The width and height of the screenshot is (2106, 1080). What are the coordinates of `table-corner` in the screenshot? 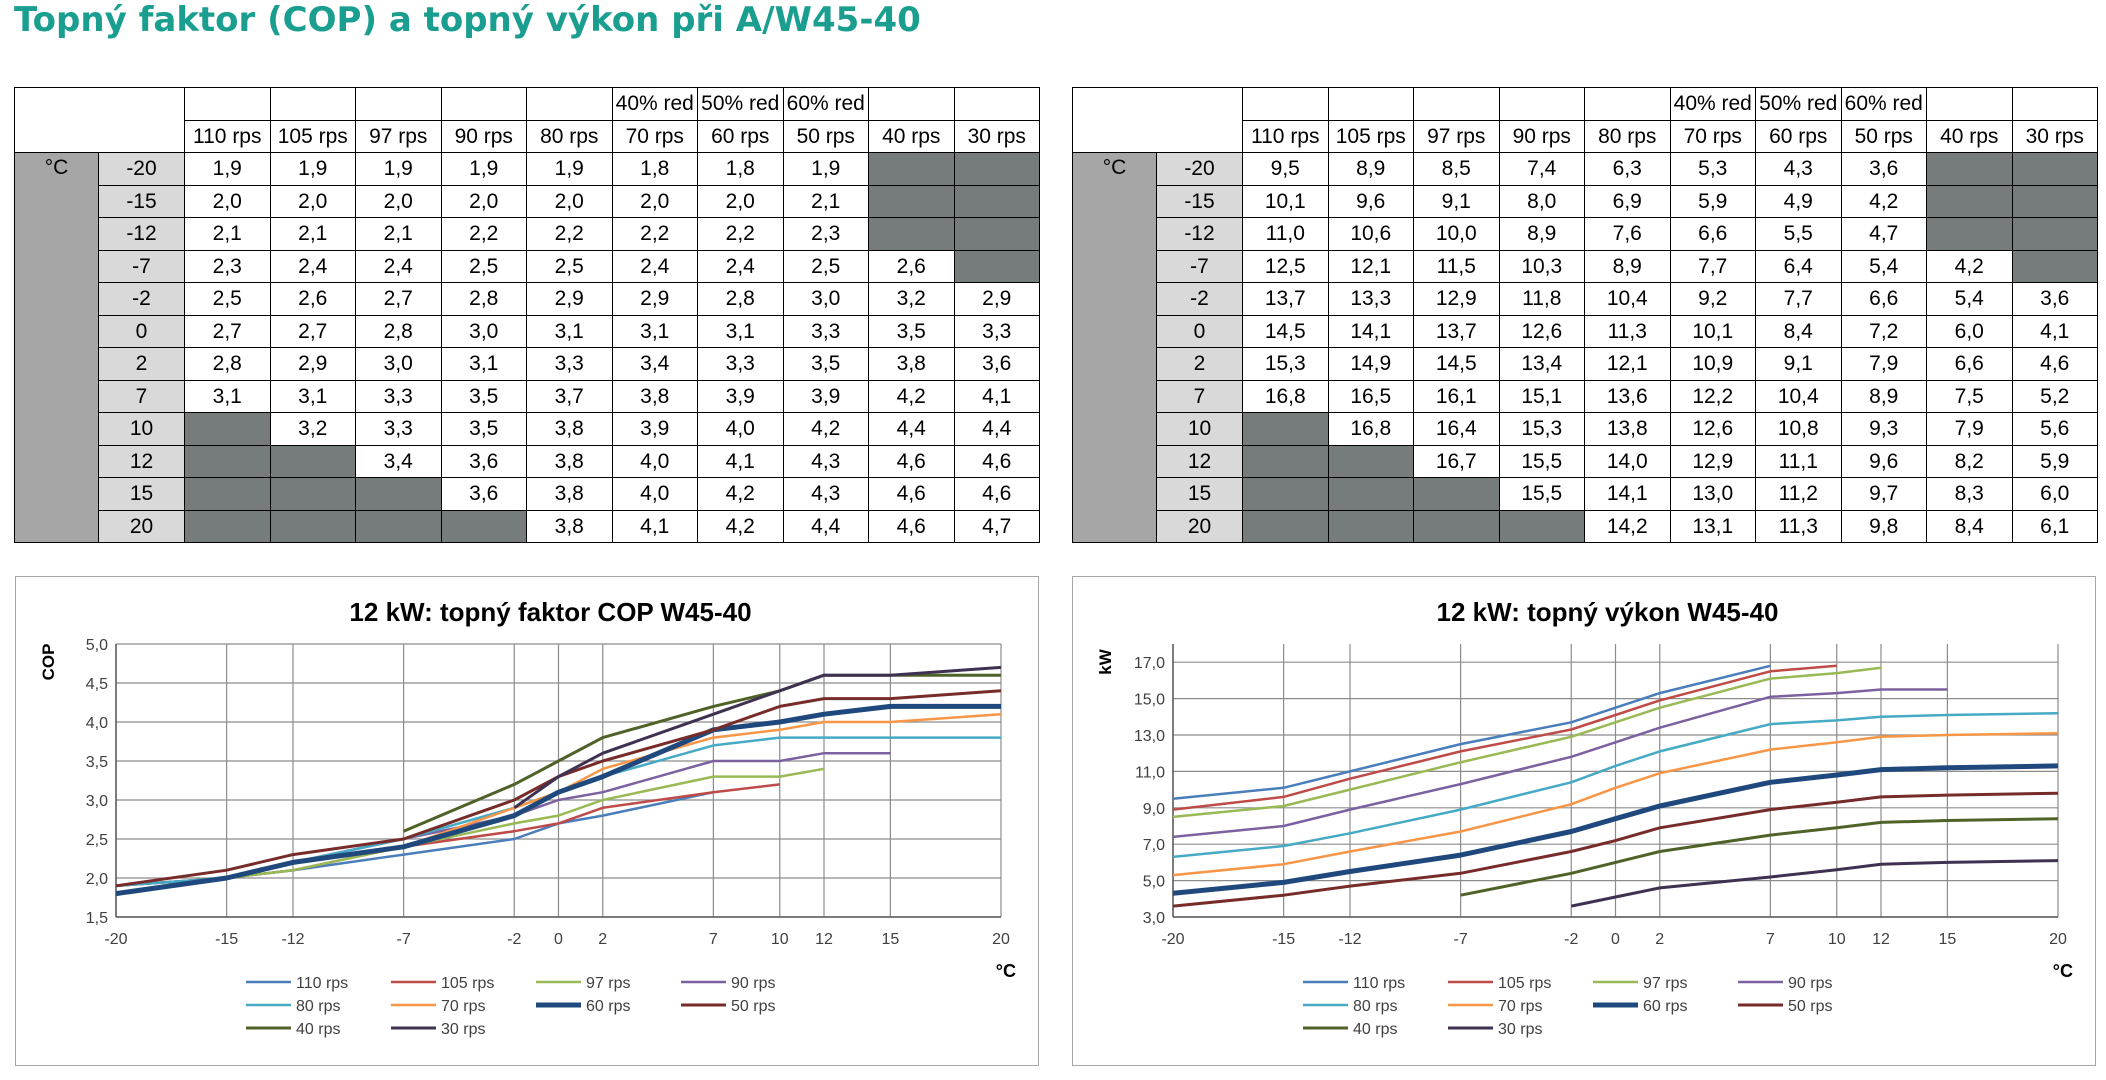 It's located at (1157, 120).